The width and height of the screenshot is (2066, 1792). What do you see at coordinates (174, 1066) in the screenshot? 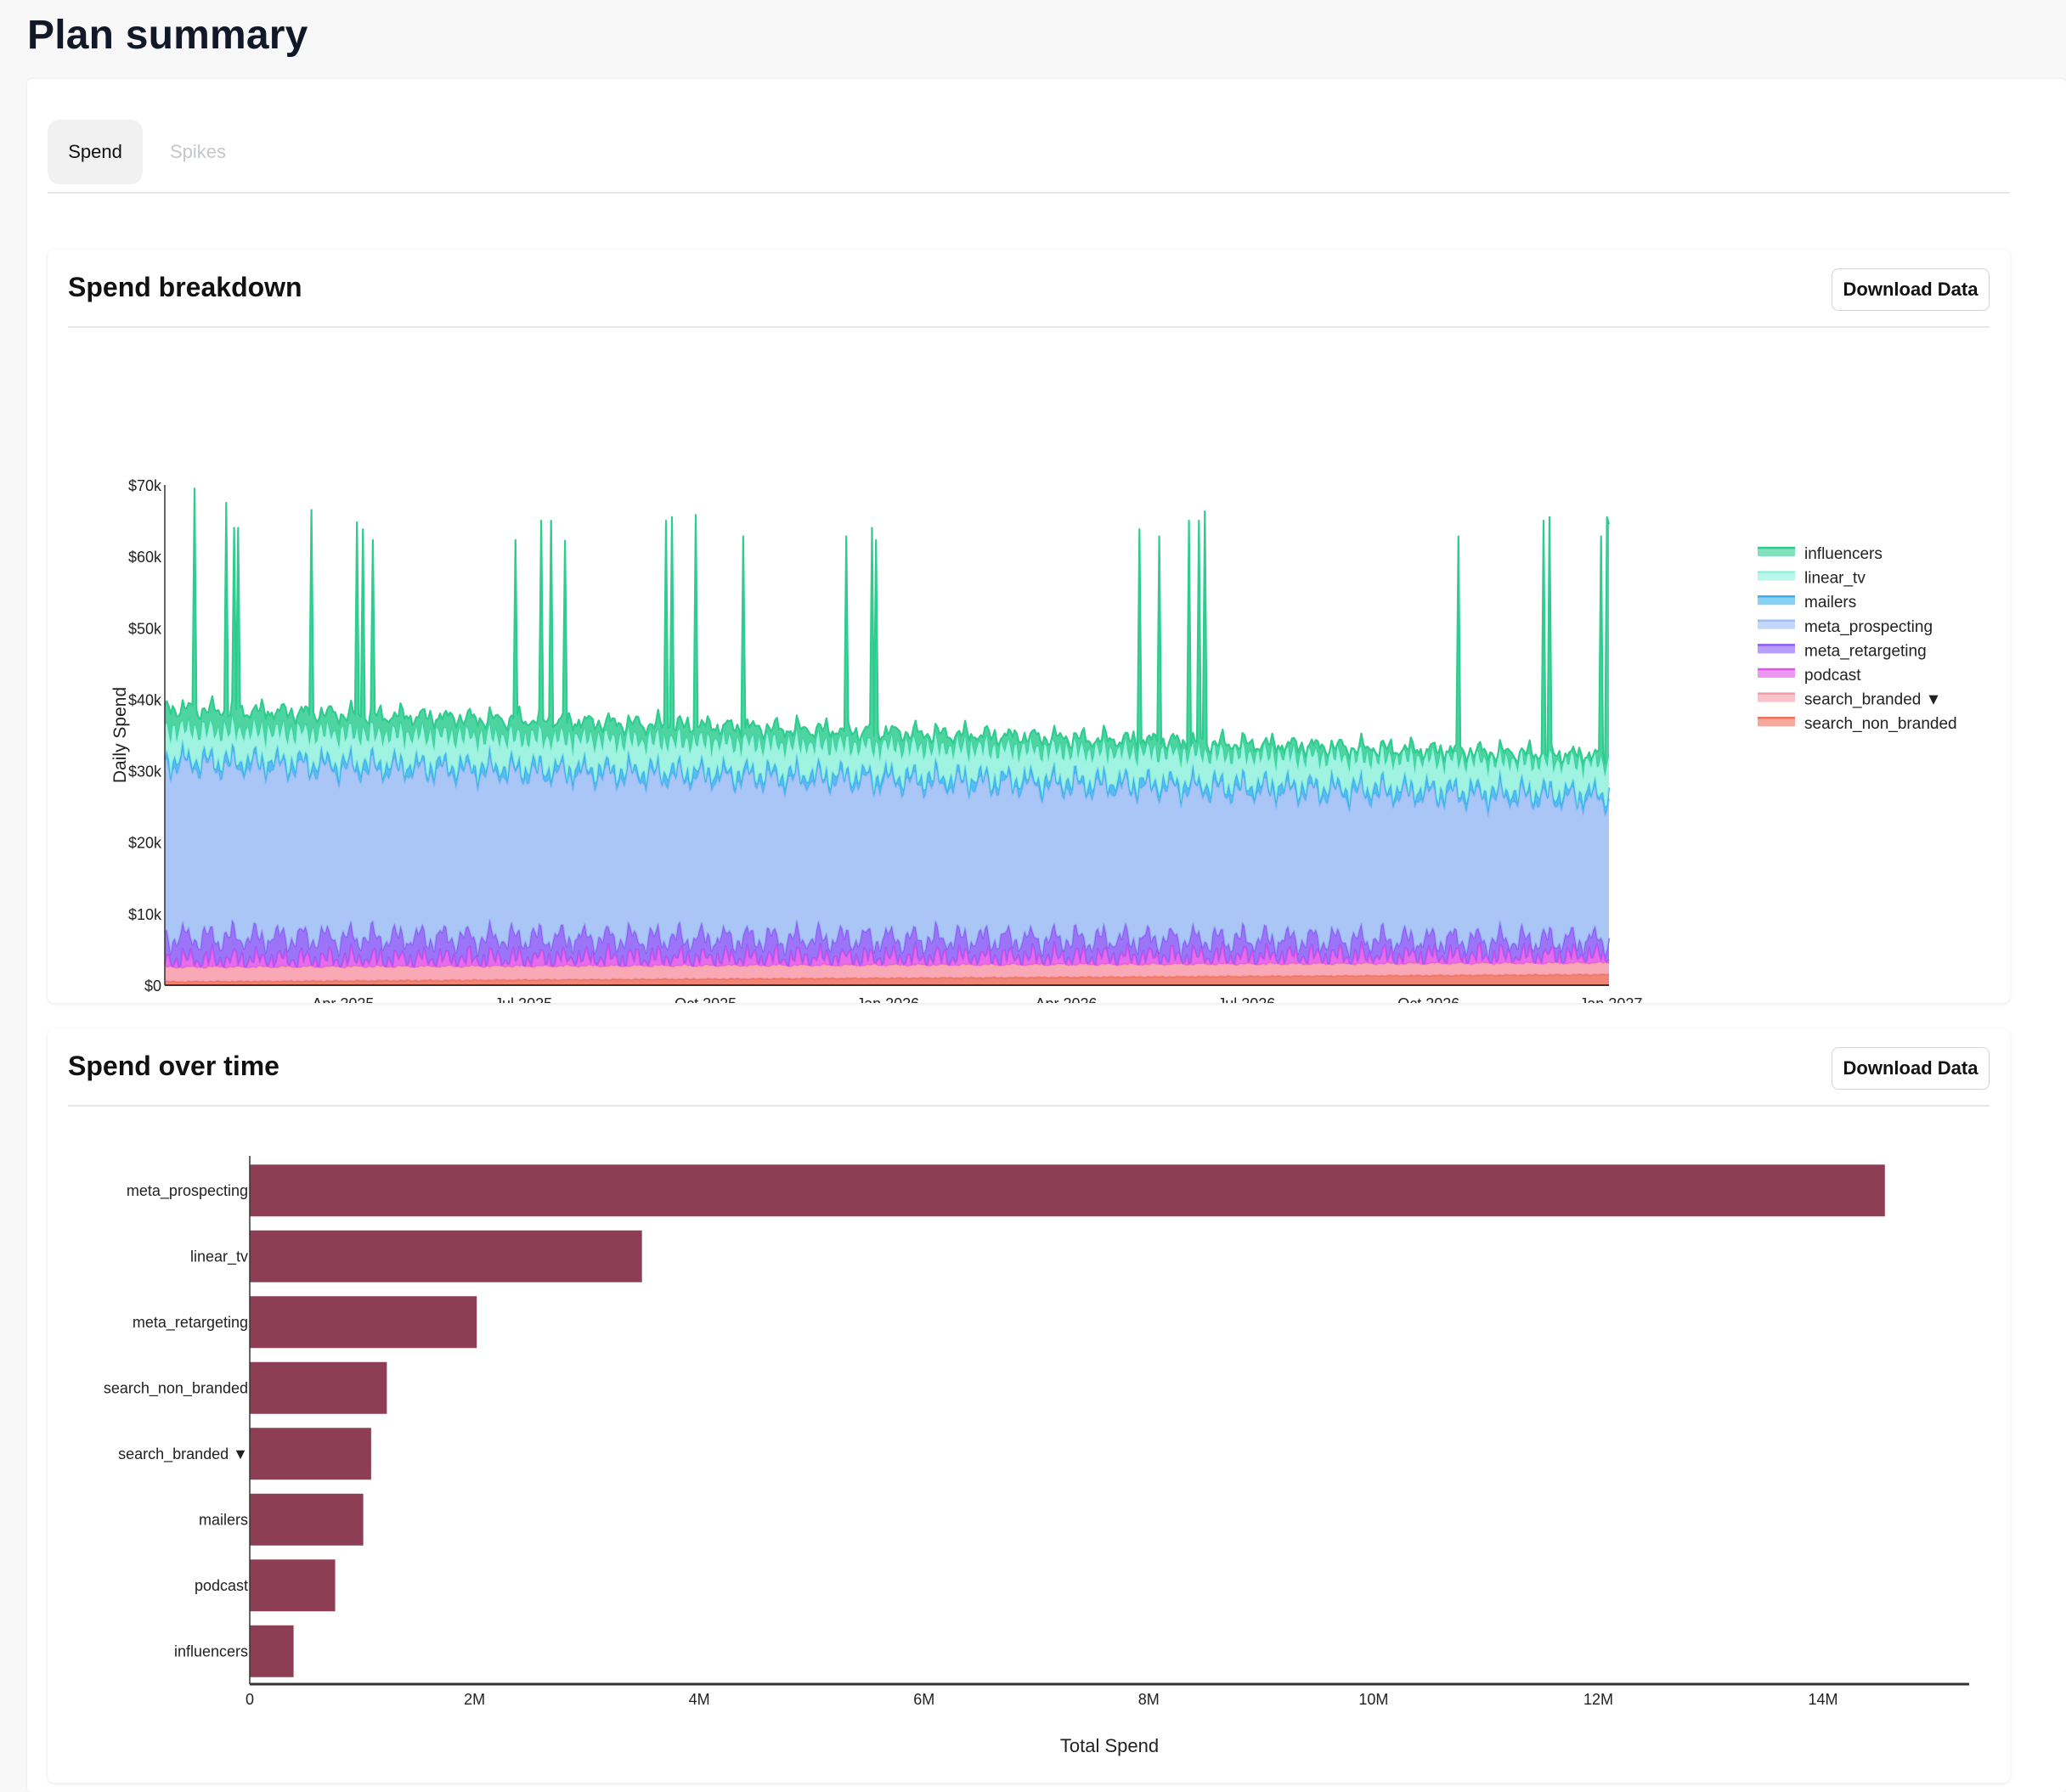
I see `spend-over-time-title: Spend over time` at bounding box center [174, 1066].